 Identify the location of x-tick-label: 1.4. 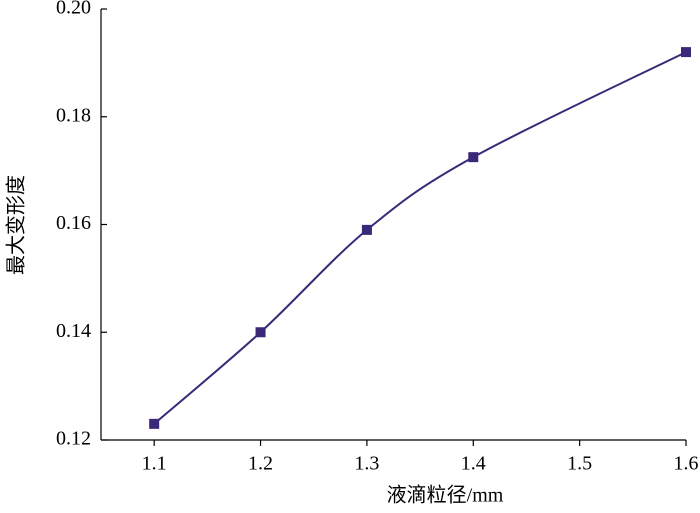
(473, 464).